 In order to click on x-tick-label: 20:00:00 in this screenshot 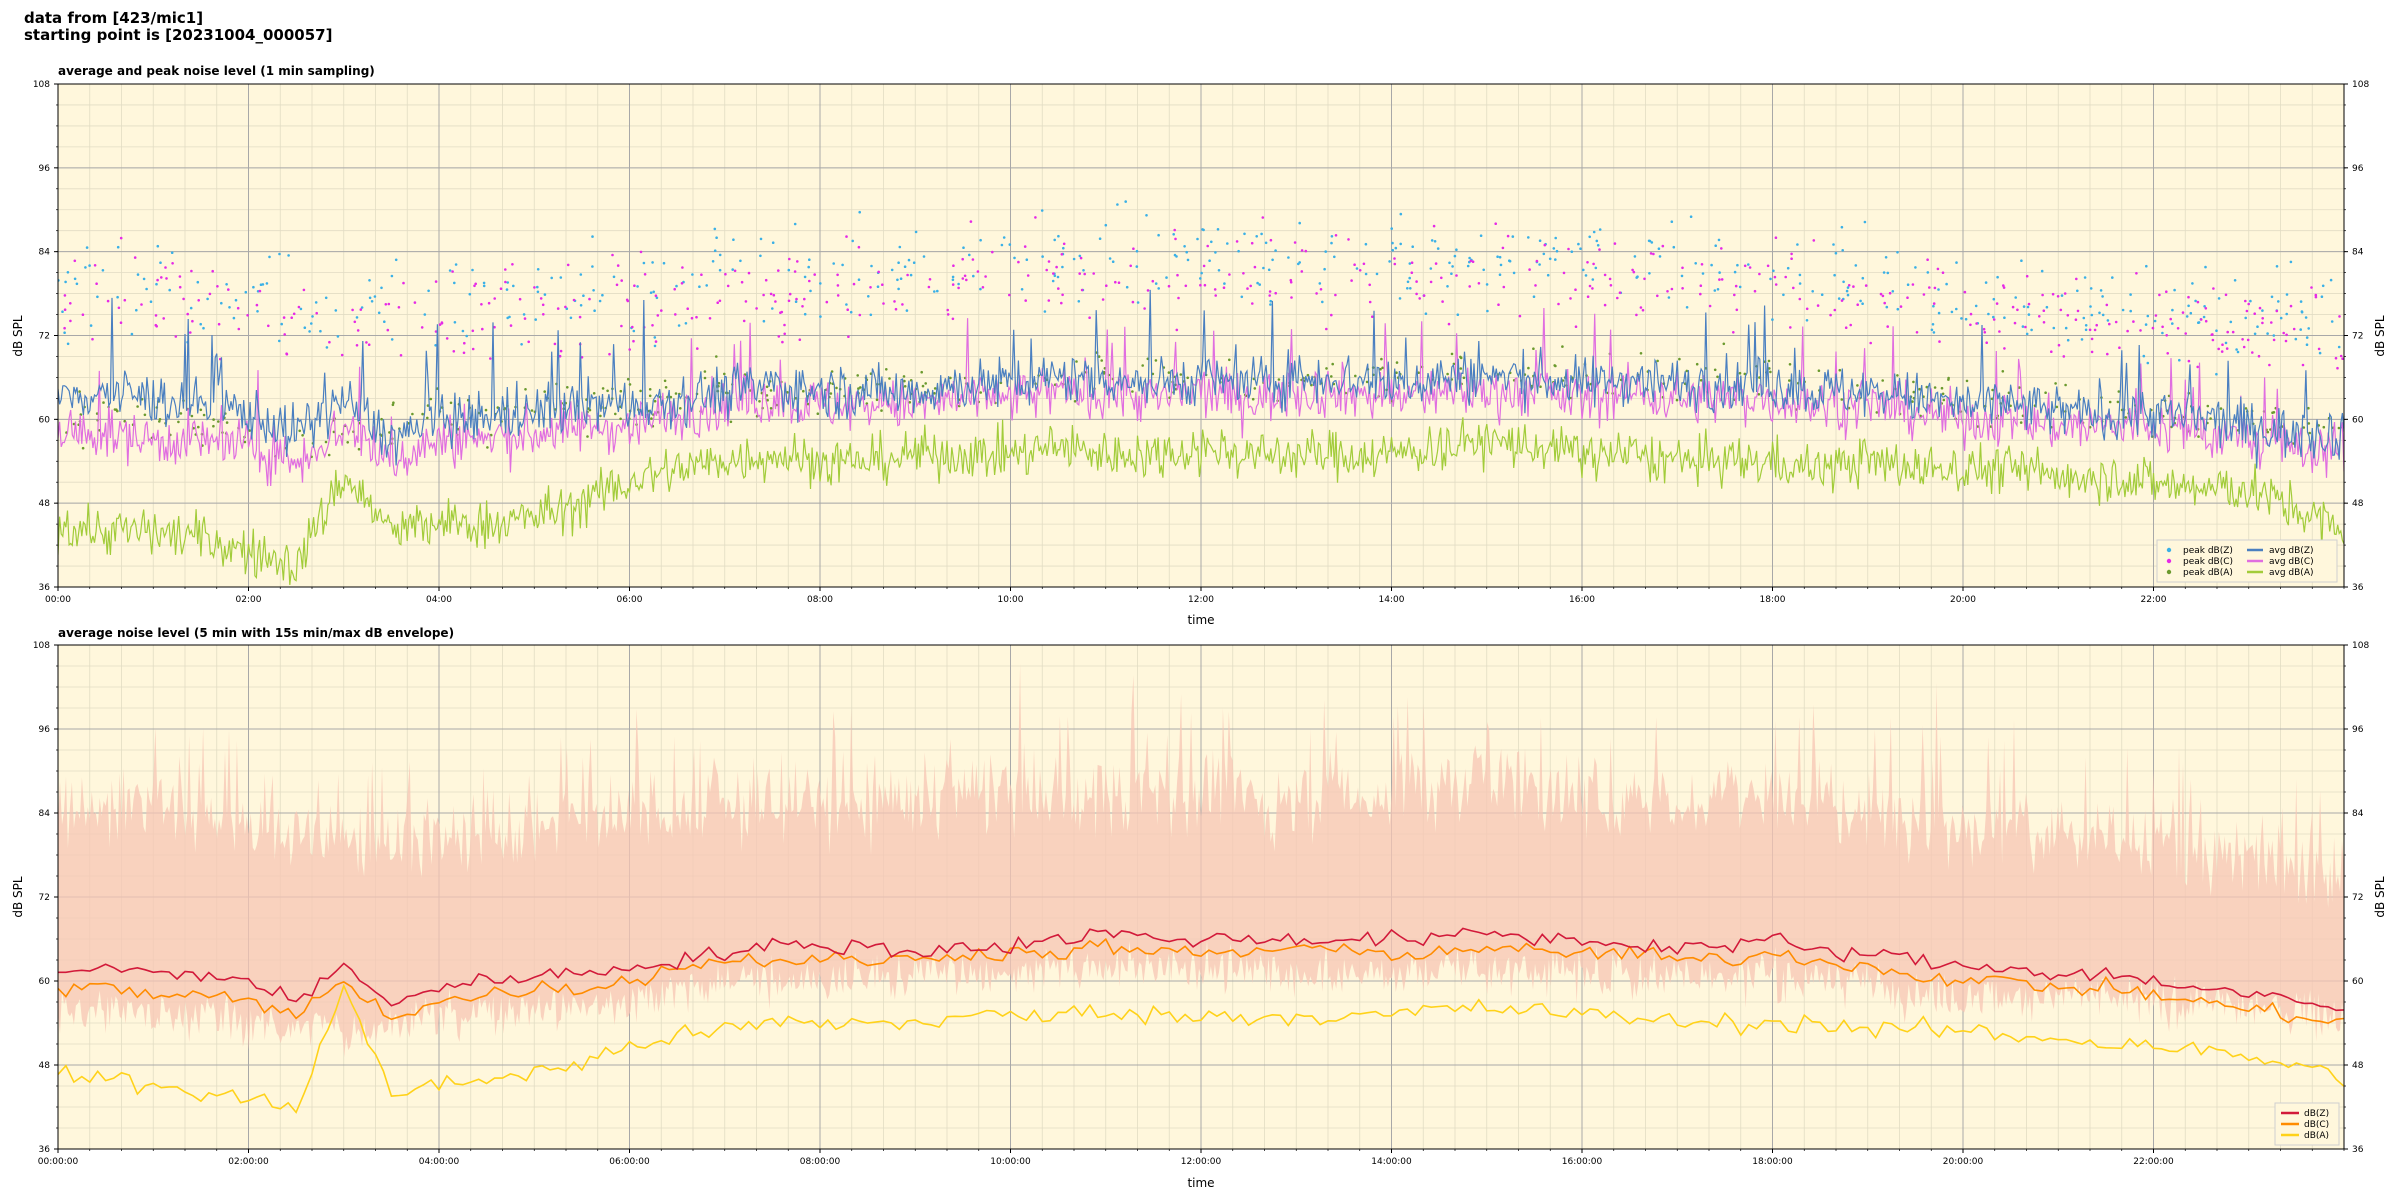, I will do `click(1963, 1162)`.